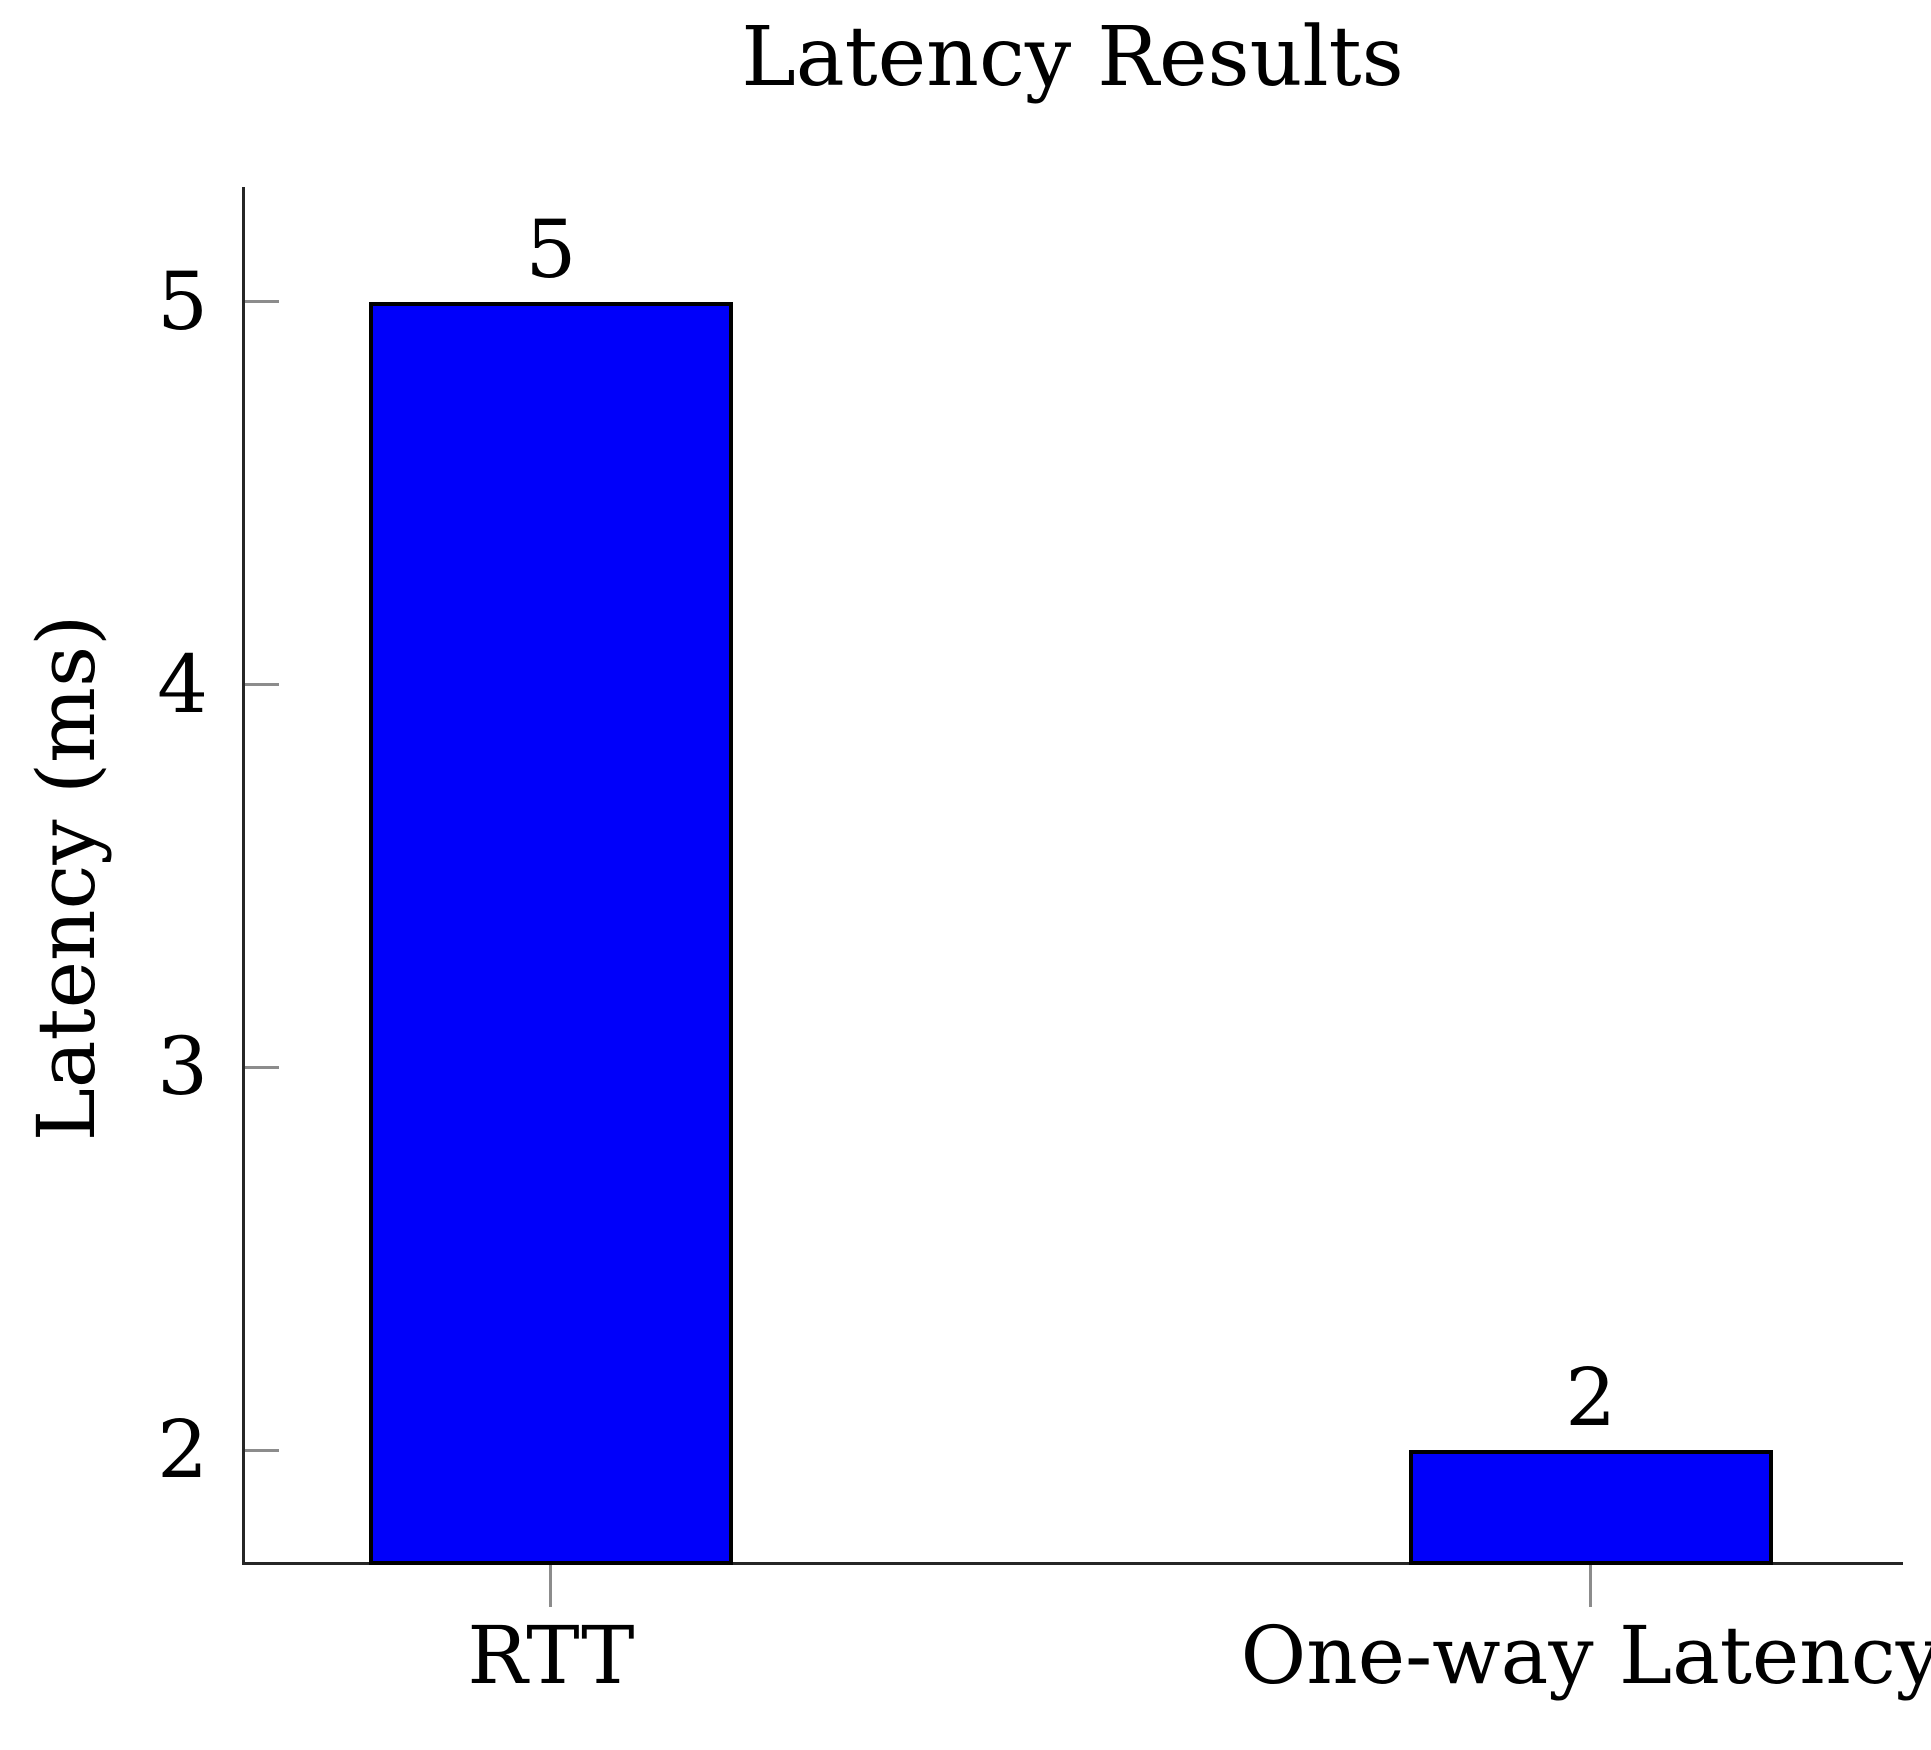  I want to click on x-tick-label: One-way Latency, so click(1585, 1655).